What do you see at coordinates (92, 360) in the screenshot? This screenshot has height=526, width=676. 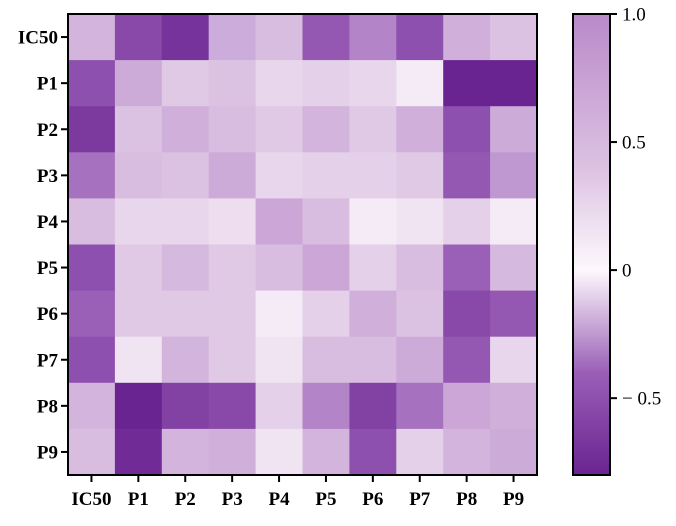 I see `heatmap-cell-p7-ic50` at bounding box center [92, 360].